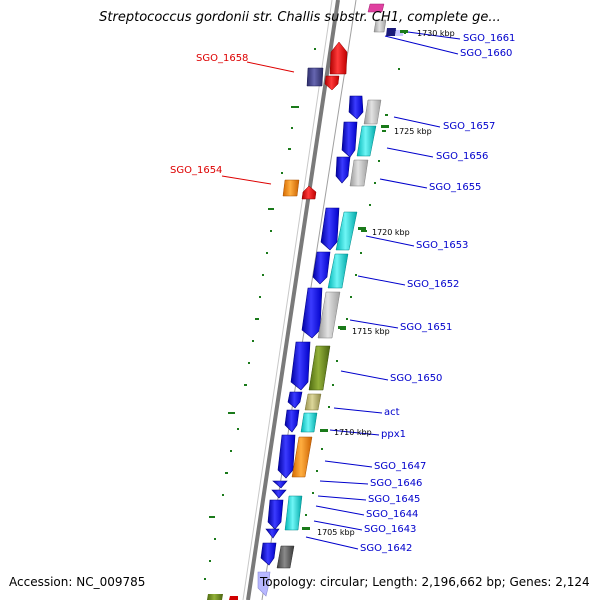 The height and width of the screenshot is (600, 600). I want to click on gene-label-ppx1: ppx1, so click(393, 434).